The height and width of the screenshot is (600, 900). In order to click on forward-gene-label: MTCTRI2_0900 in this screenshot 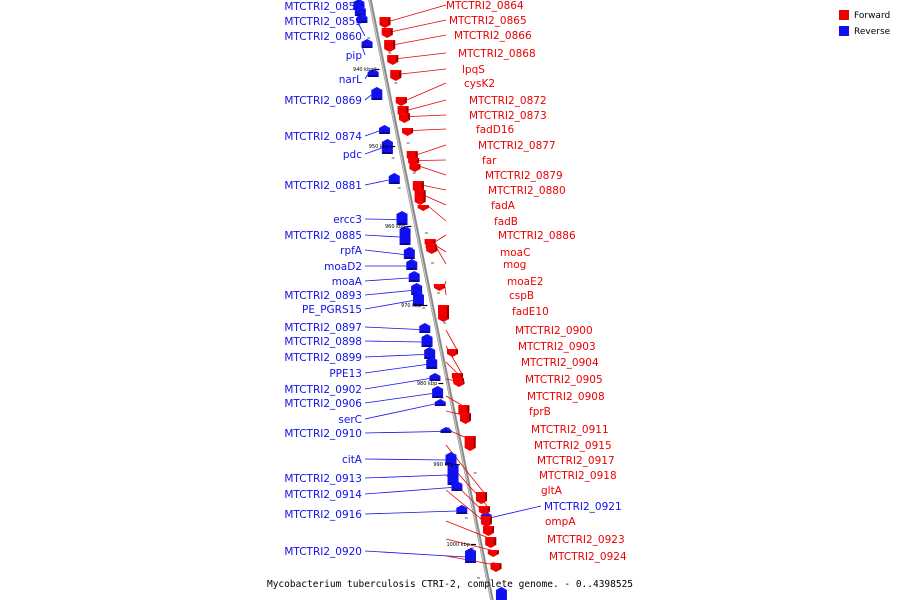, I will do `click(554, 331)`.